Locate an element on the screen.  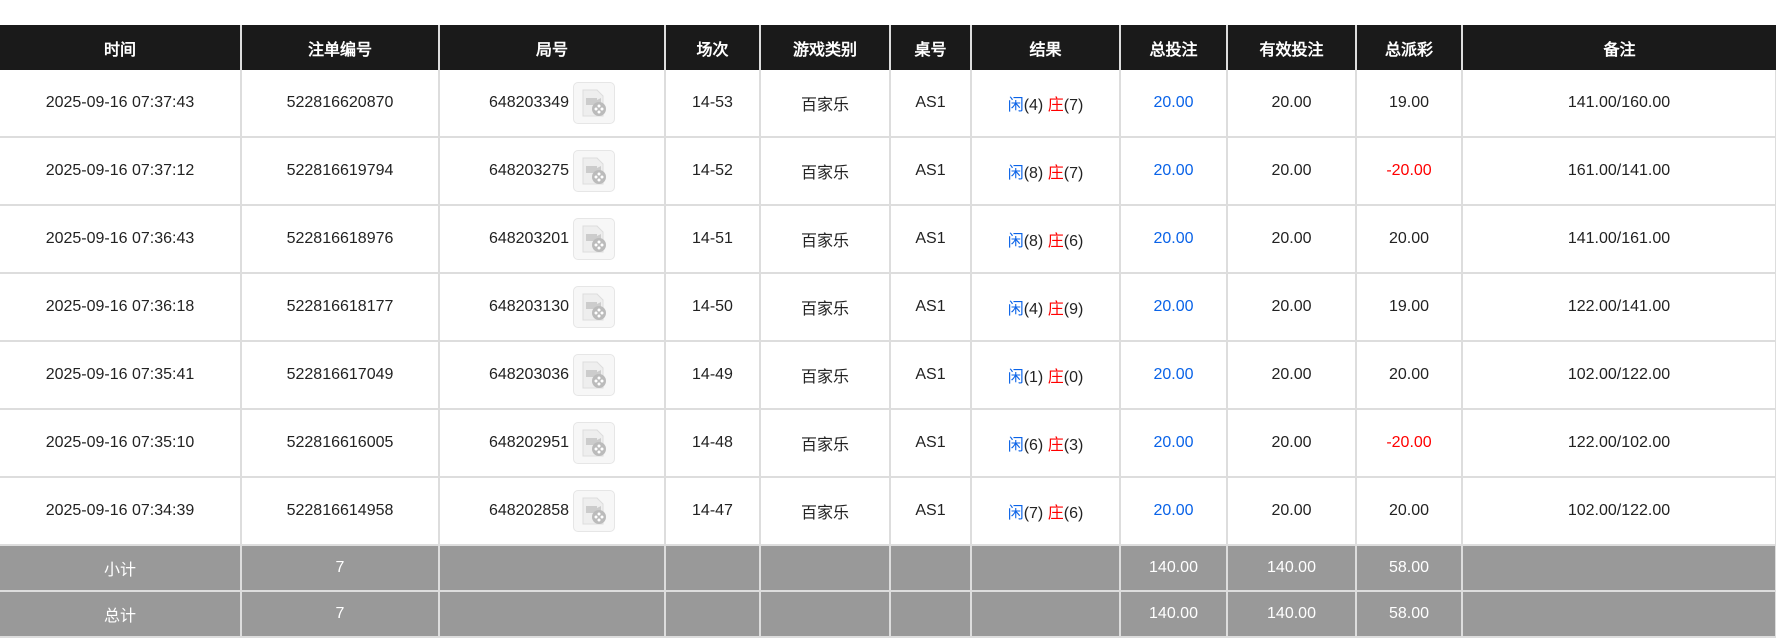
column-header: 桌号 is located at coordinates (930, 47).